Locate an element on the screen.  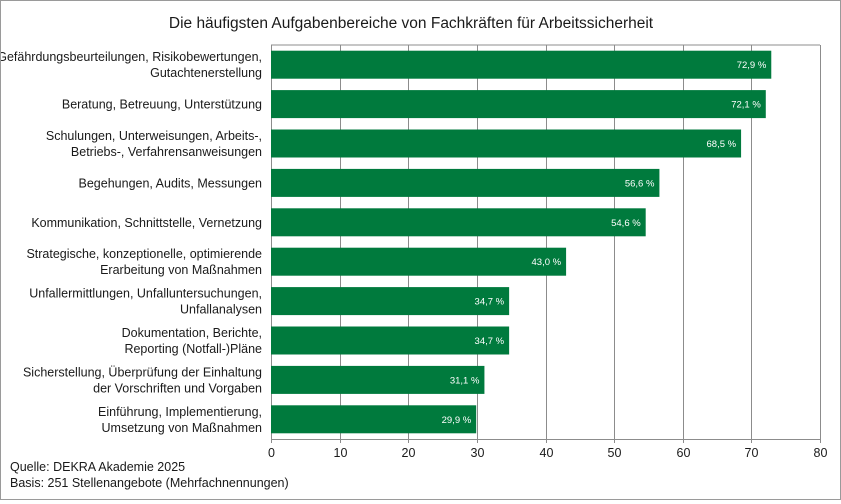
x-tick-label: 0 is located at coordinates (271, 453).